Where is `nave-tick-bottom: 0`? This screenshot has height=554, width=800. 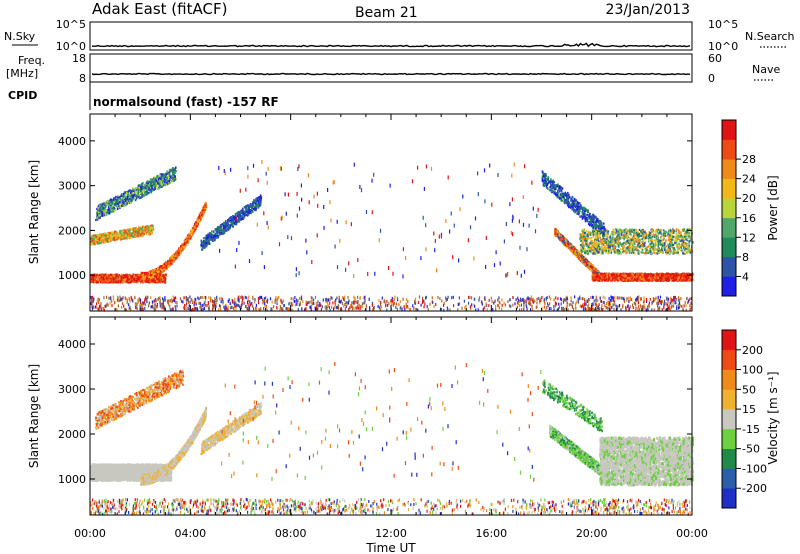 nave-tick-bottom: 0 is located at coordinates (711, 78).